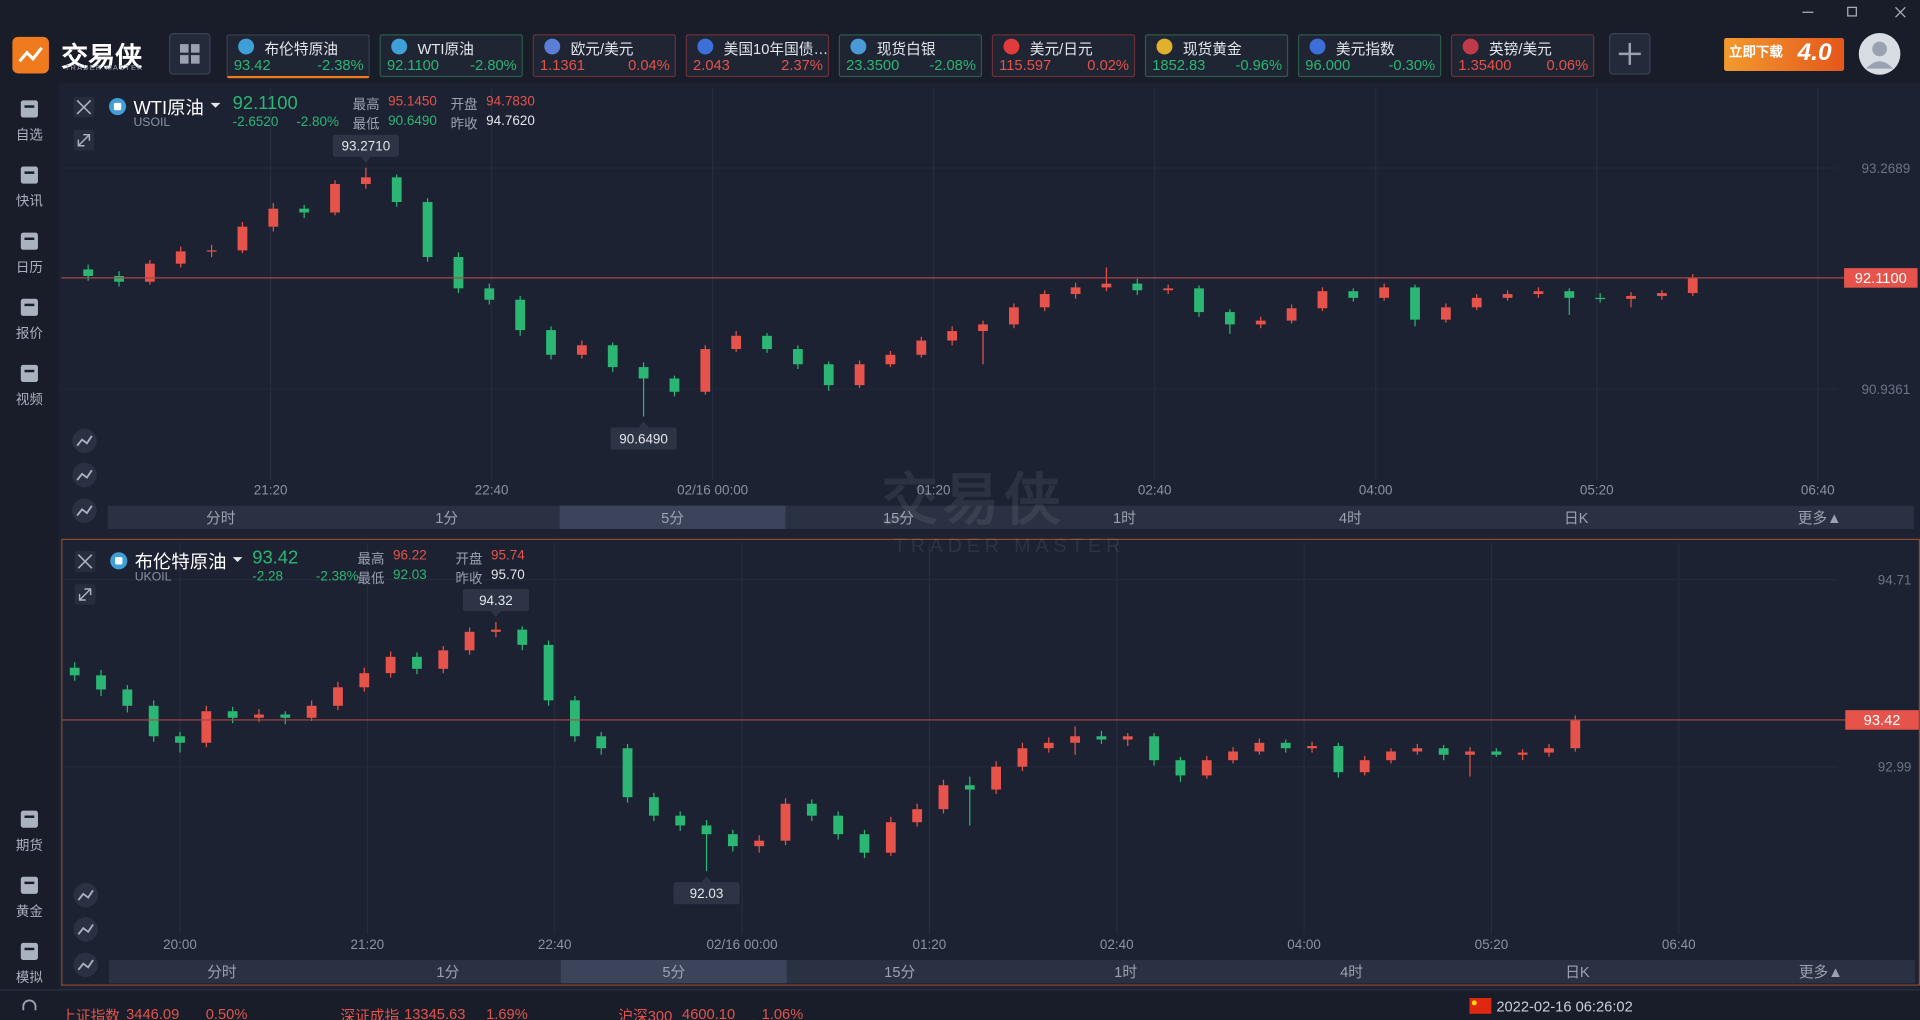 The height and width of the screenshot is (1020, 1920). I want to click on ticker-price: 23.3500, so click(873, 65).